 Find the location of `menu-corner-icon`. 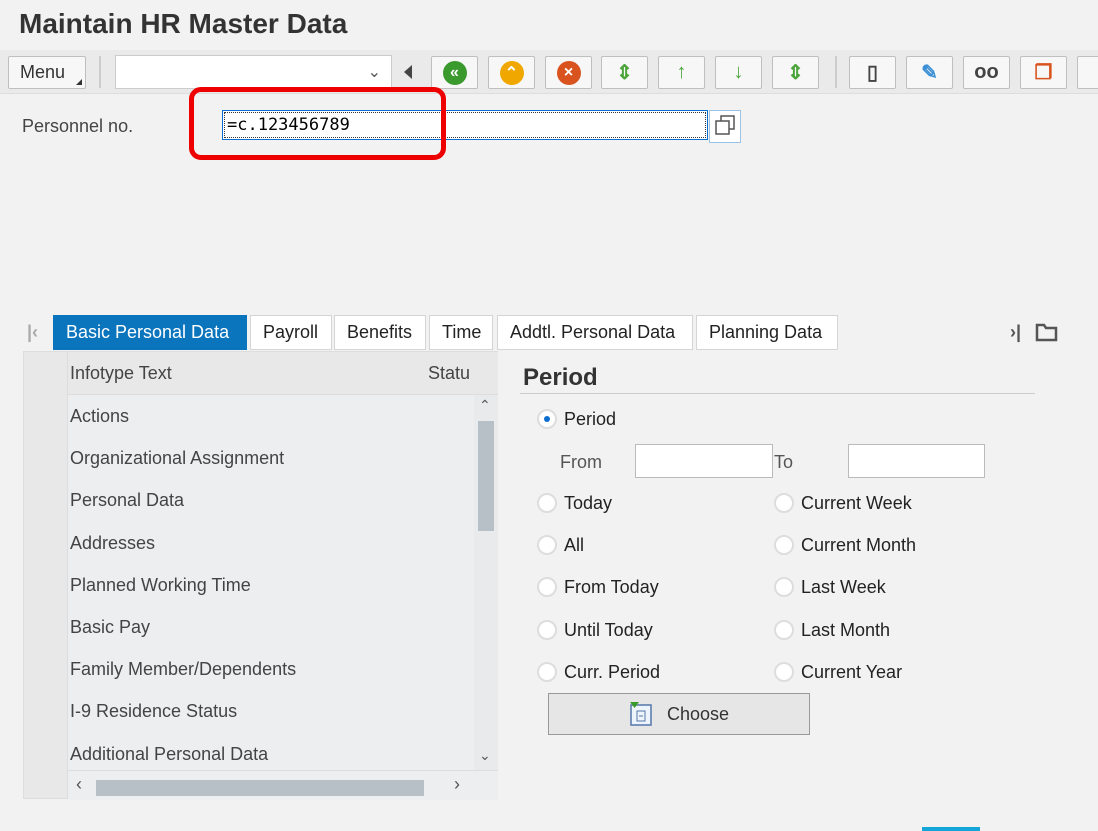

menu-corner-icon is located at coordinates (79, 82).